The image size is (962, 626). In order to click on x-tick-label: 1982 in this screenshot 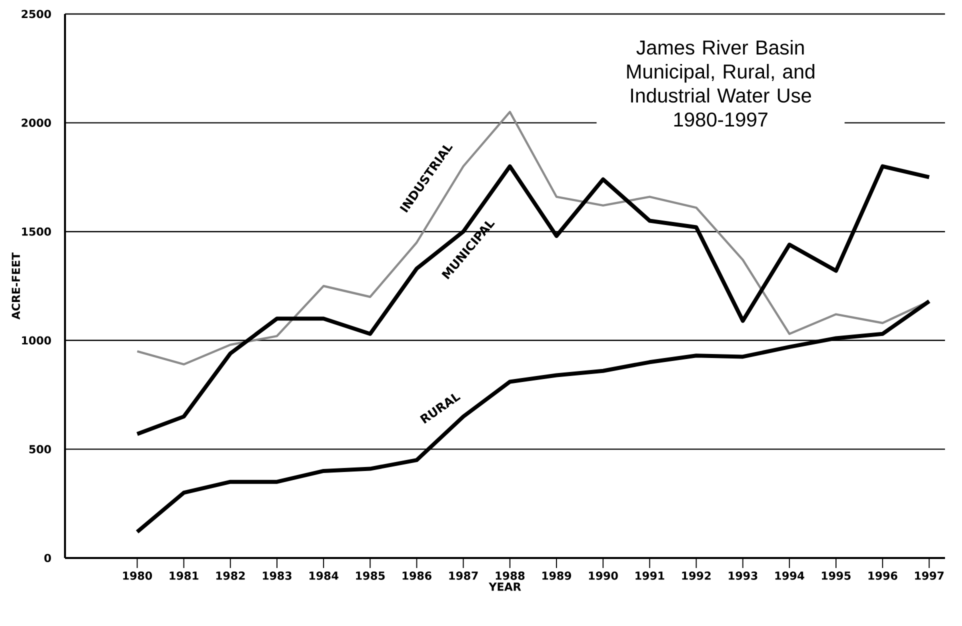, I will do `click(230, 576)`.